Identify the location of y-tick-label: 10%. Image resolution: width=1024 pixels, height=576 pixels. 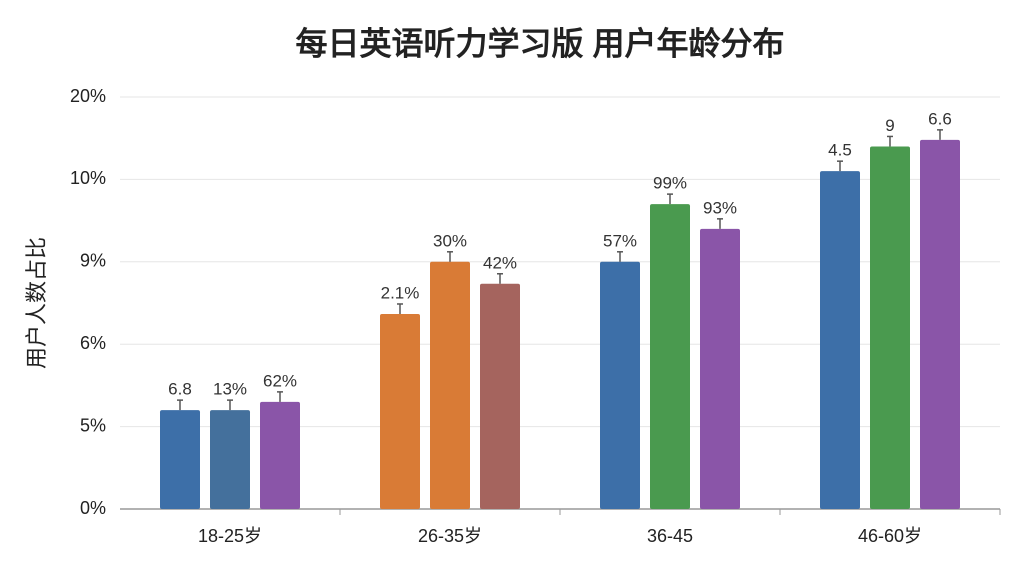
(88, 178).